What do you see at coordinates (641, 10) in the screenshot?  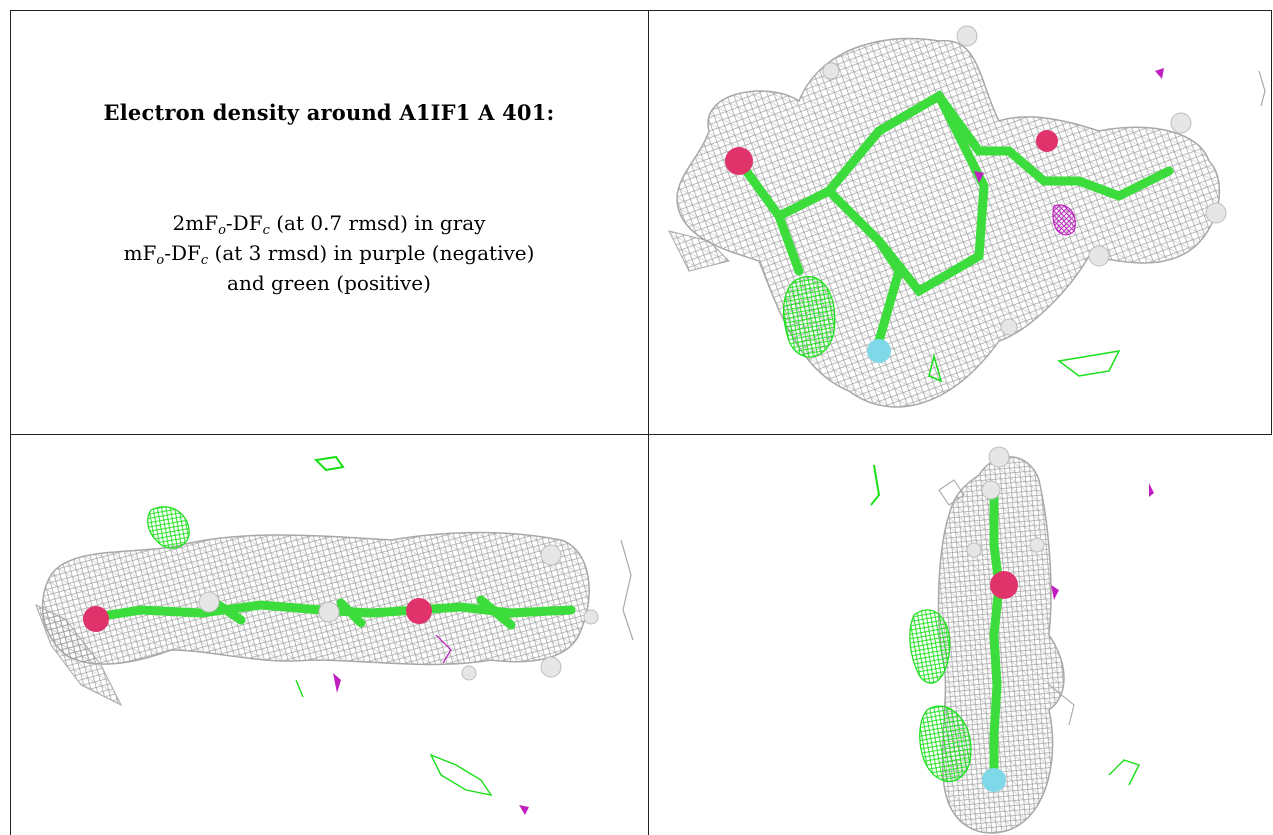 I see `table-border-top` at bounding box center [641, 10].